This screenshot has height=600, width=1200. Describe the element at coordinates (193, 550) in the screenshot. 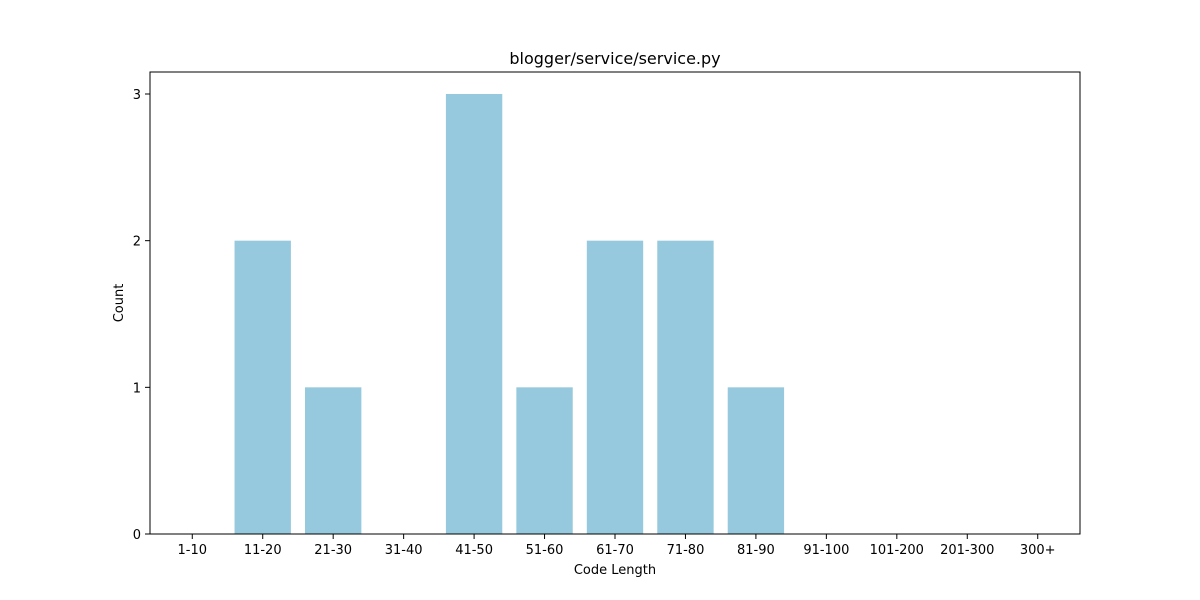

I see `x-tick-label: 1-10` at that location.